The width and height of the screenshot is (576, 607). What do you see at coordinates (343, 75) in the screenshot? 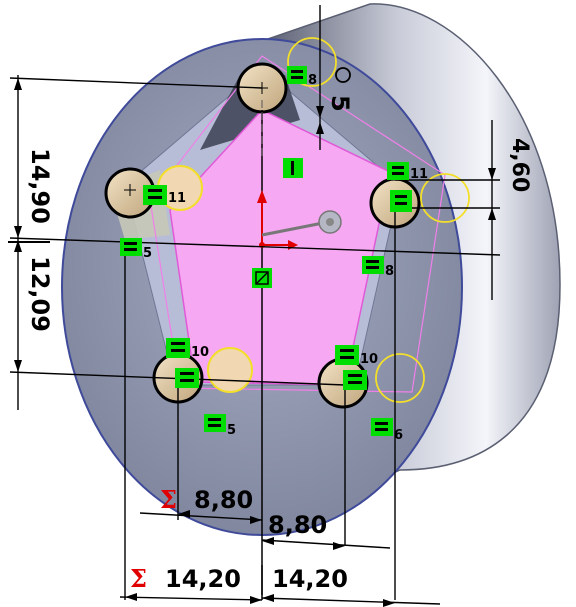
I see `diameter-symbol-icon` at bounding box center [343, 75].